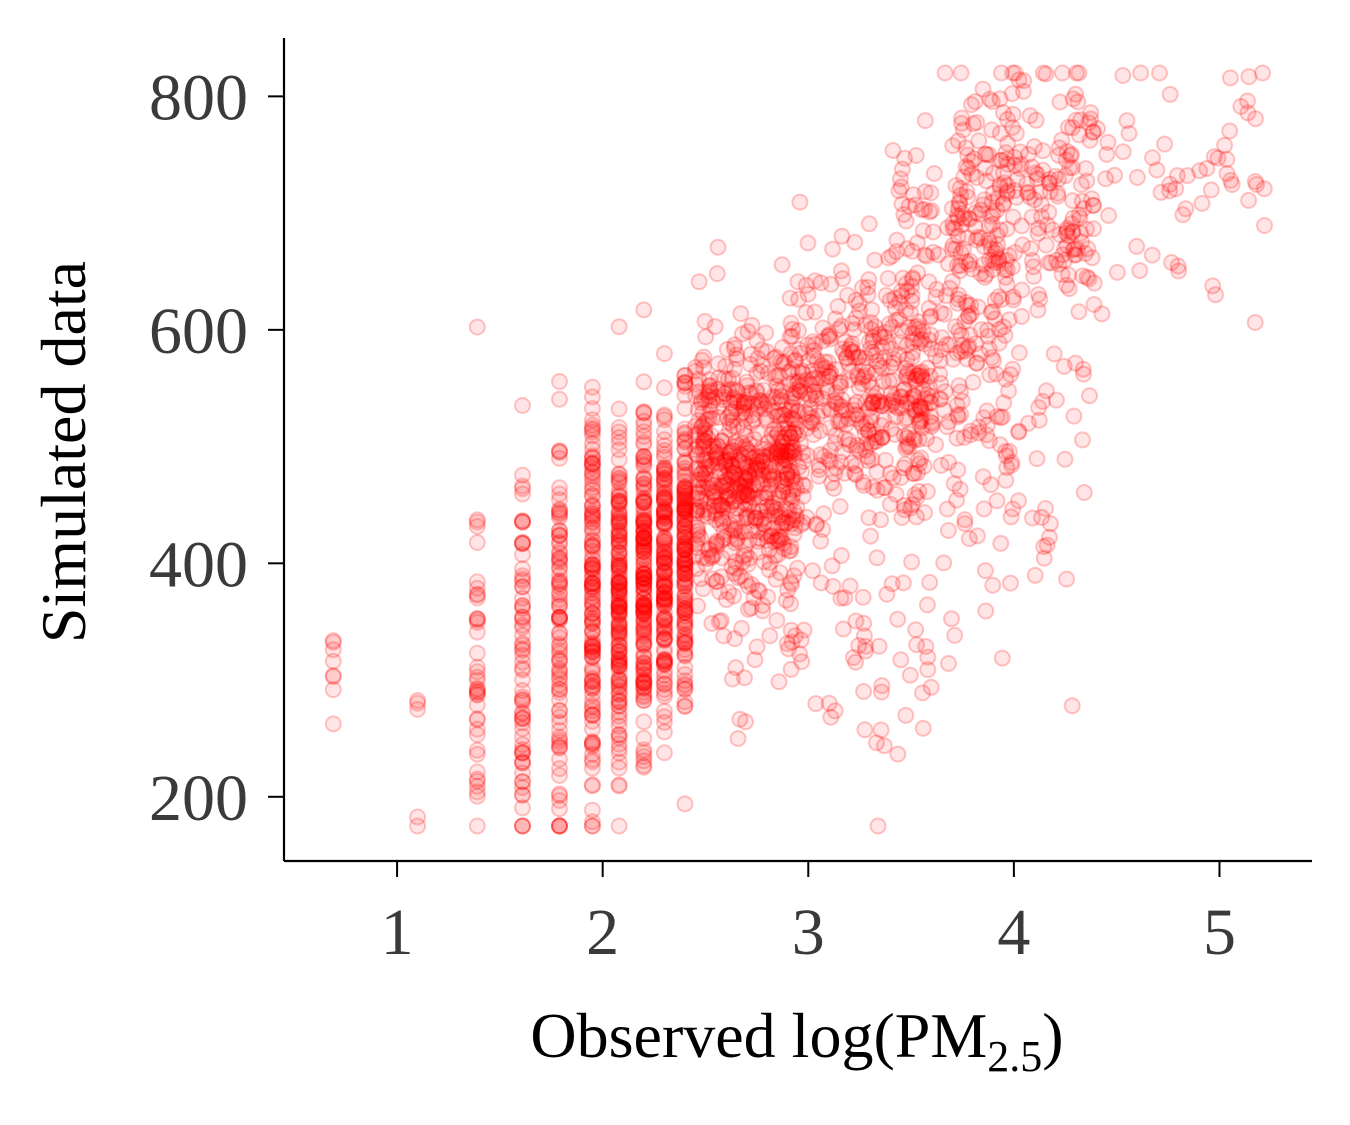  I want to click on y-tick-label: 400, so click(198, 564).